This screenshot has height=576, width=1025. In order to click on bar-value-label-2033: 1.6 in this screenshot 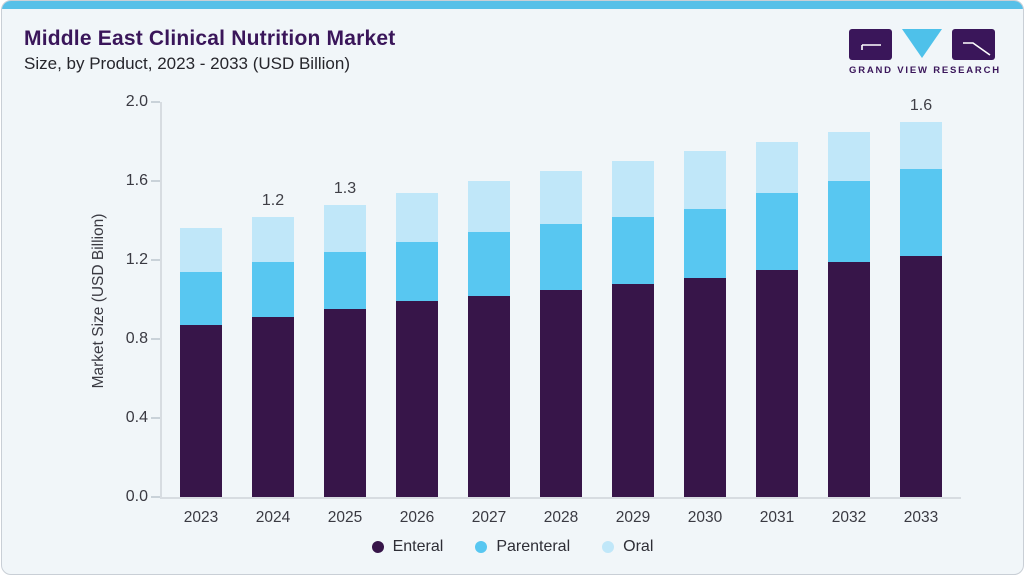, I will do `click(921, 105)`.